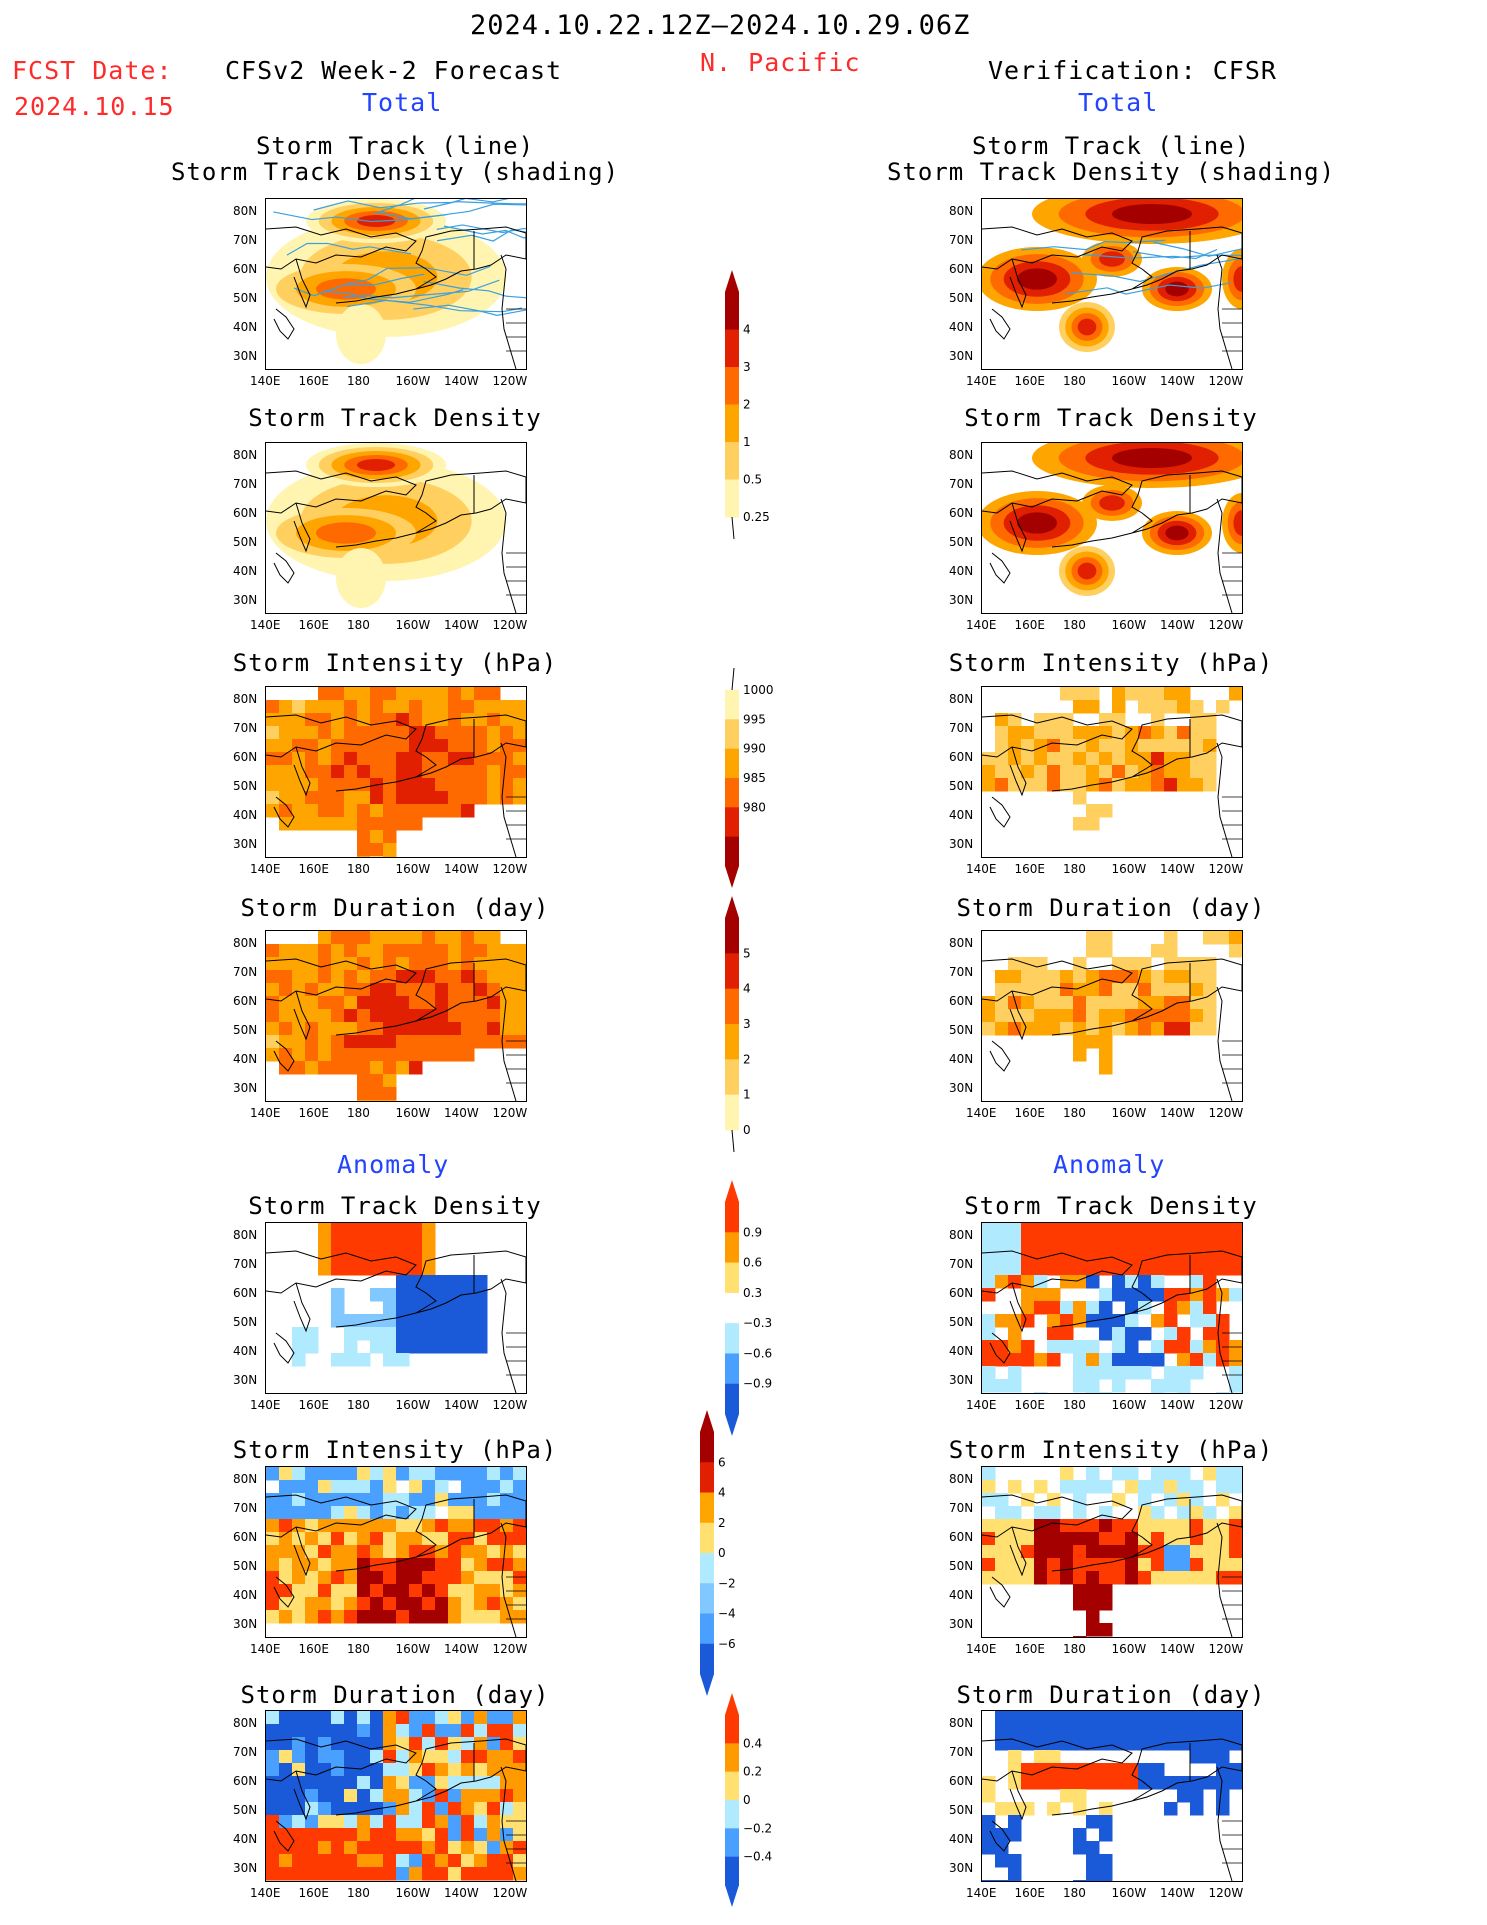 The height and width of the screenshot is (1925, 1487). What do you see at coordinates (396, 1308) in the screenshot?
I see `map-panel-r5-forecast` at bounding box center [396, 1308].